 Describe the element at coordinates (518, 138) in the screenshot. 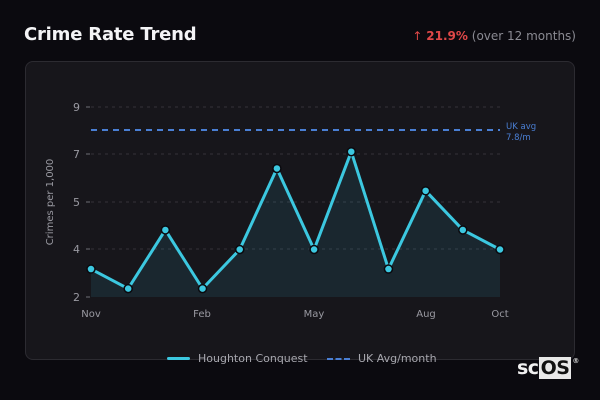

I see `uk-average-annotation-line2: 7.8/m` at that location.